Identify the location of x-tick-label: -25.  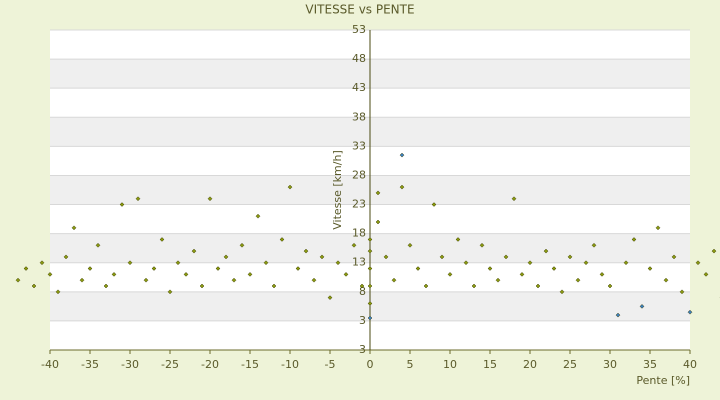
(170, 364).